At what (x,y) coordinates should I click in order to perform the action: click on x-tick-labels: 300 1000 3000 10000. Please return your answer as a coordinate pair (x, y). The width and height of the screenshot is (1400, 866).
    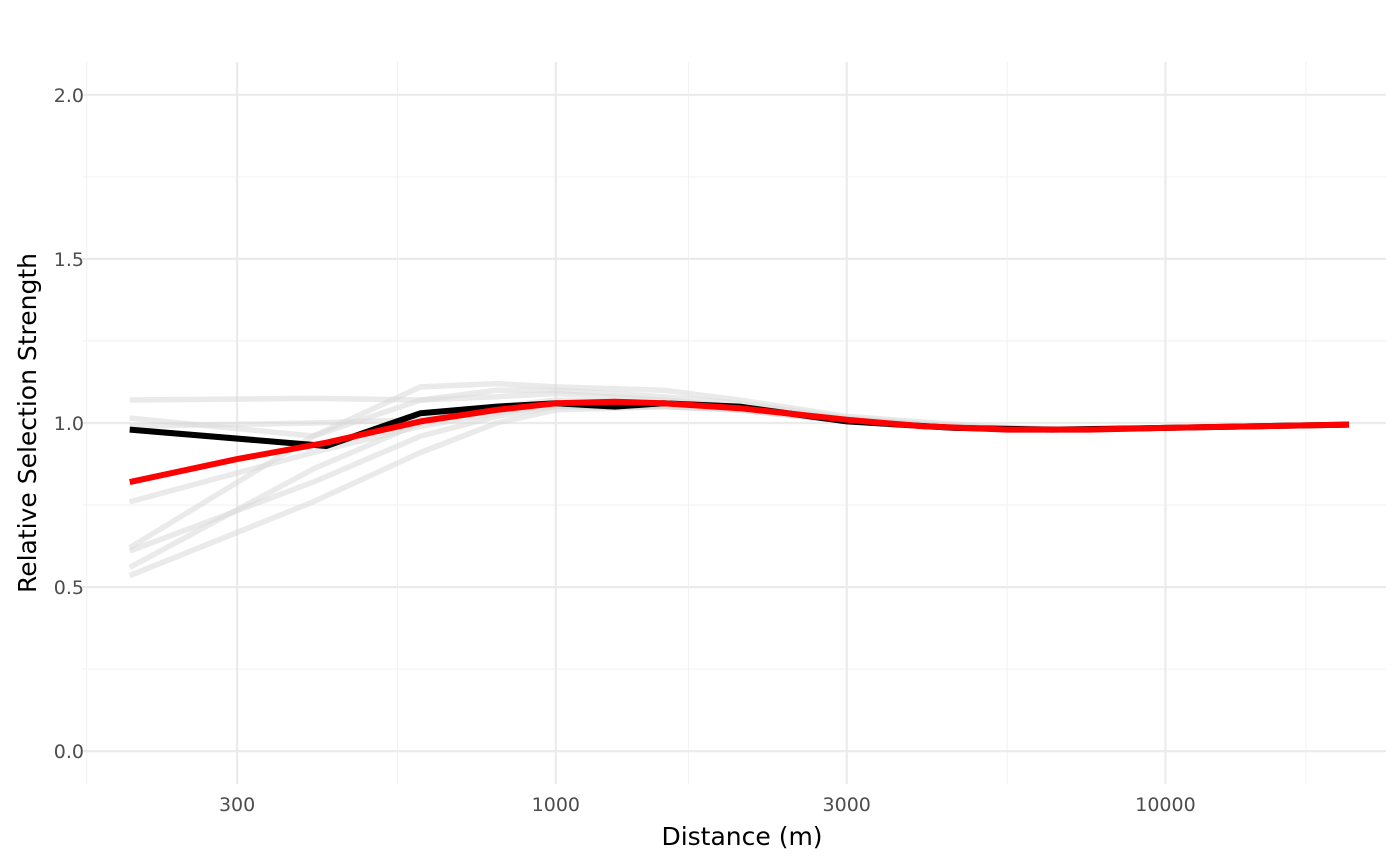
    Looking at the image, I should click on (707, 805).